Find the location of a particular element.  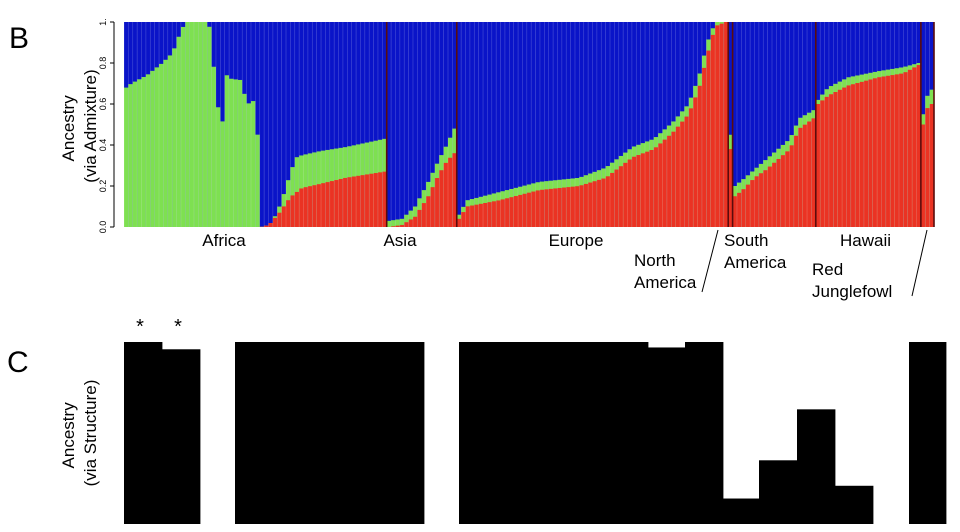

red-junglefowl-leader is located at coordinates (919, 263).